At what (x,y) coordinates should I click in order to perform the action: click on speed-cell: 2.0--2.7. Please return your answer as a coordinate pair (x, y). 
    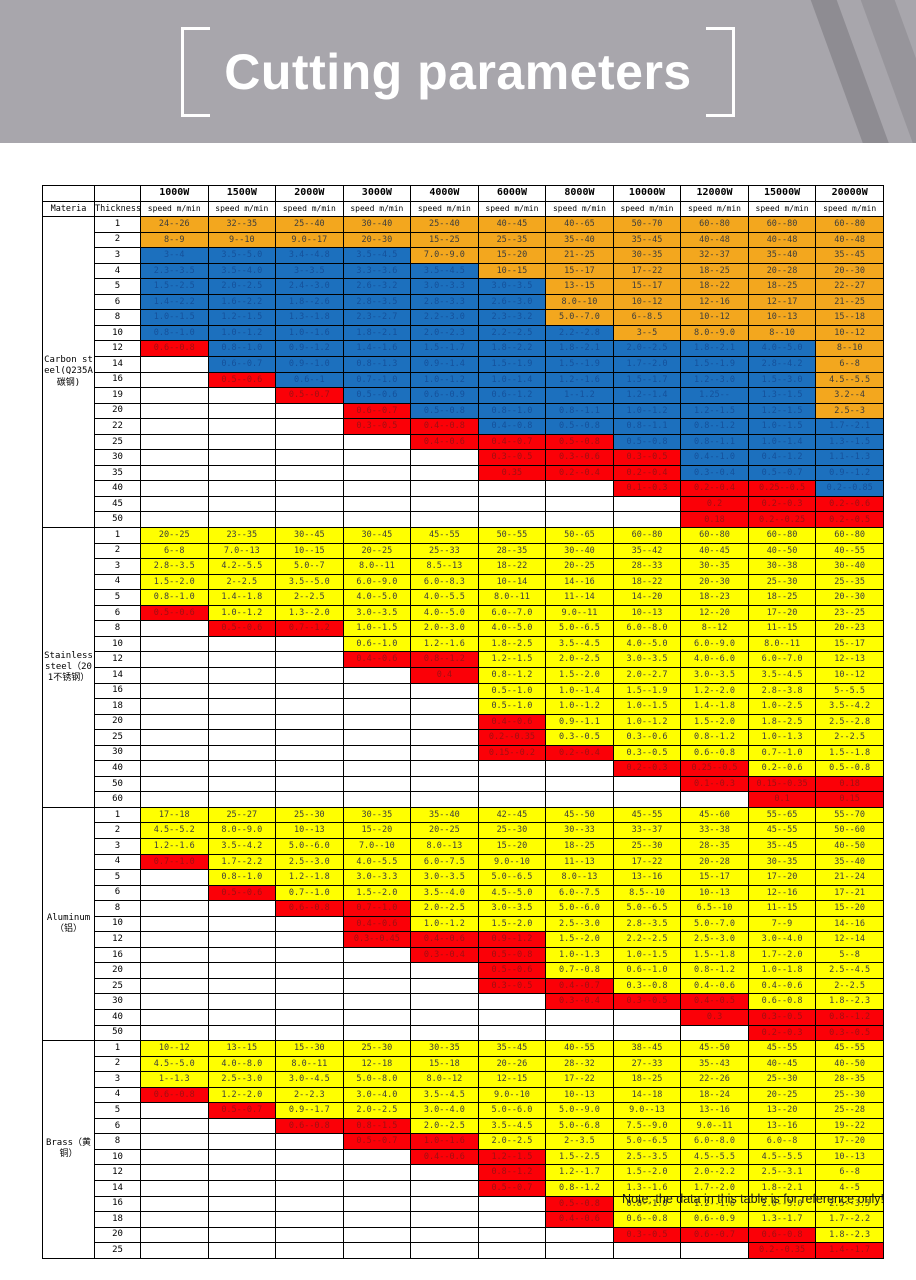
    Looking at the image, I should click on (647, 675).